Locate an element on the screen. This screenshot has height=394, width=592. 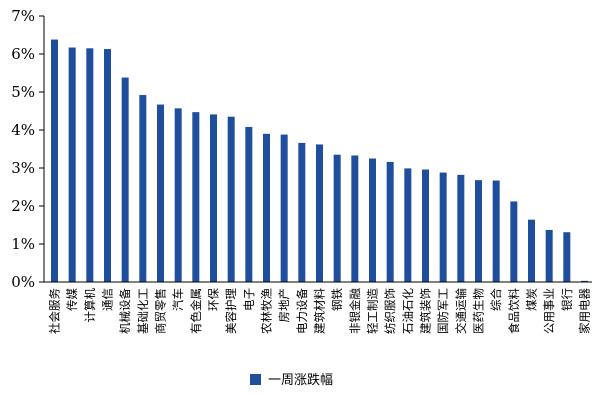
legend-swatch is located at coordinates (255, 379).